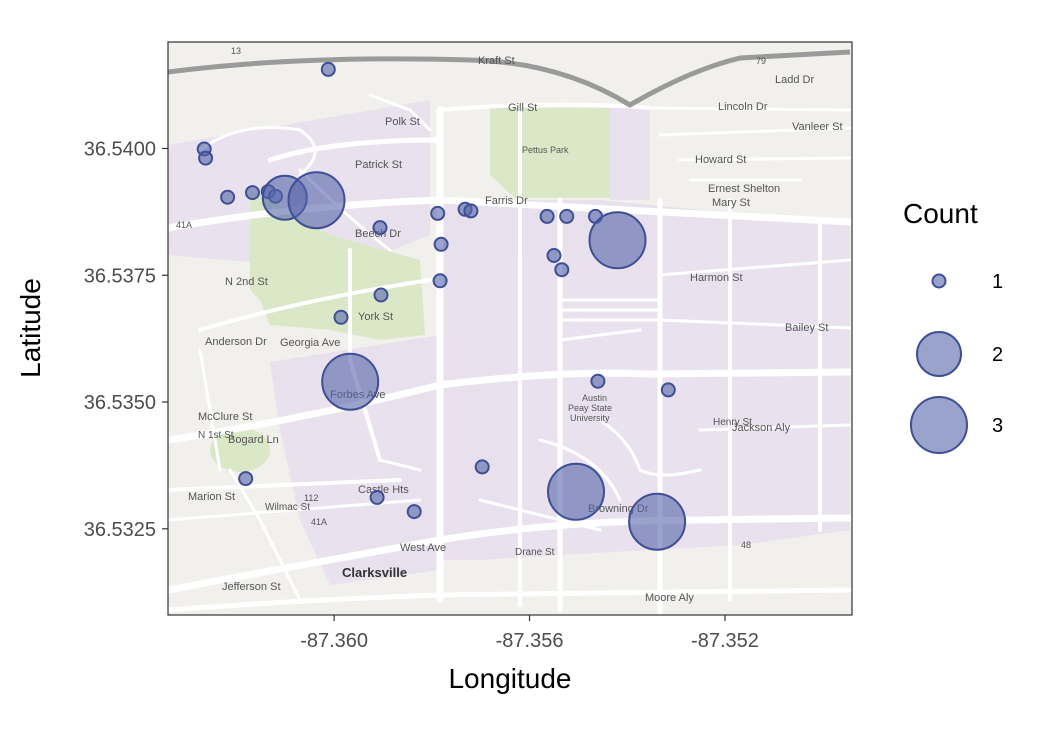  Describe the element at coordinates (530, 641) in the screenshot. I see `x-tick-label-2: -87.356` at that location.